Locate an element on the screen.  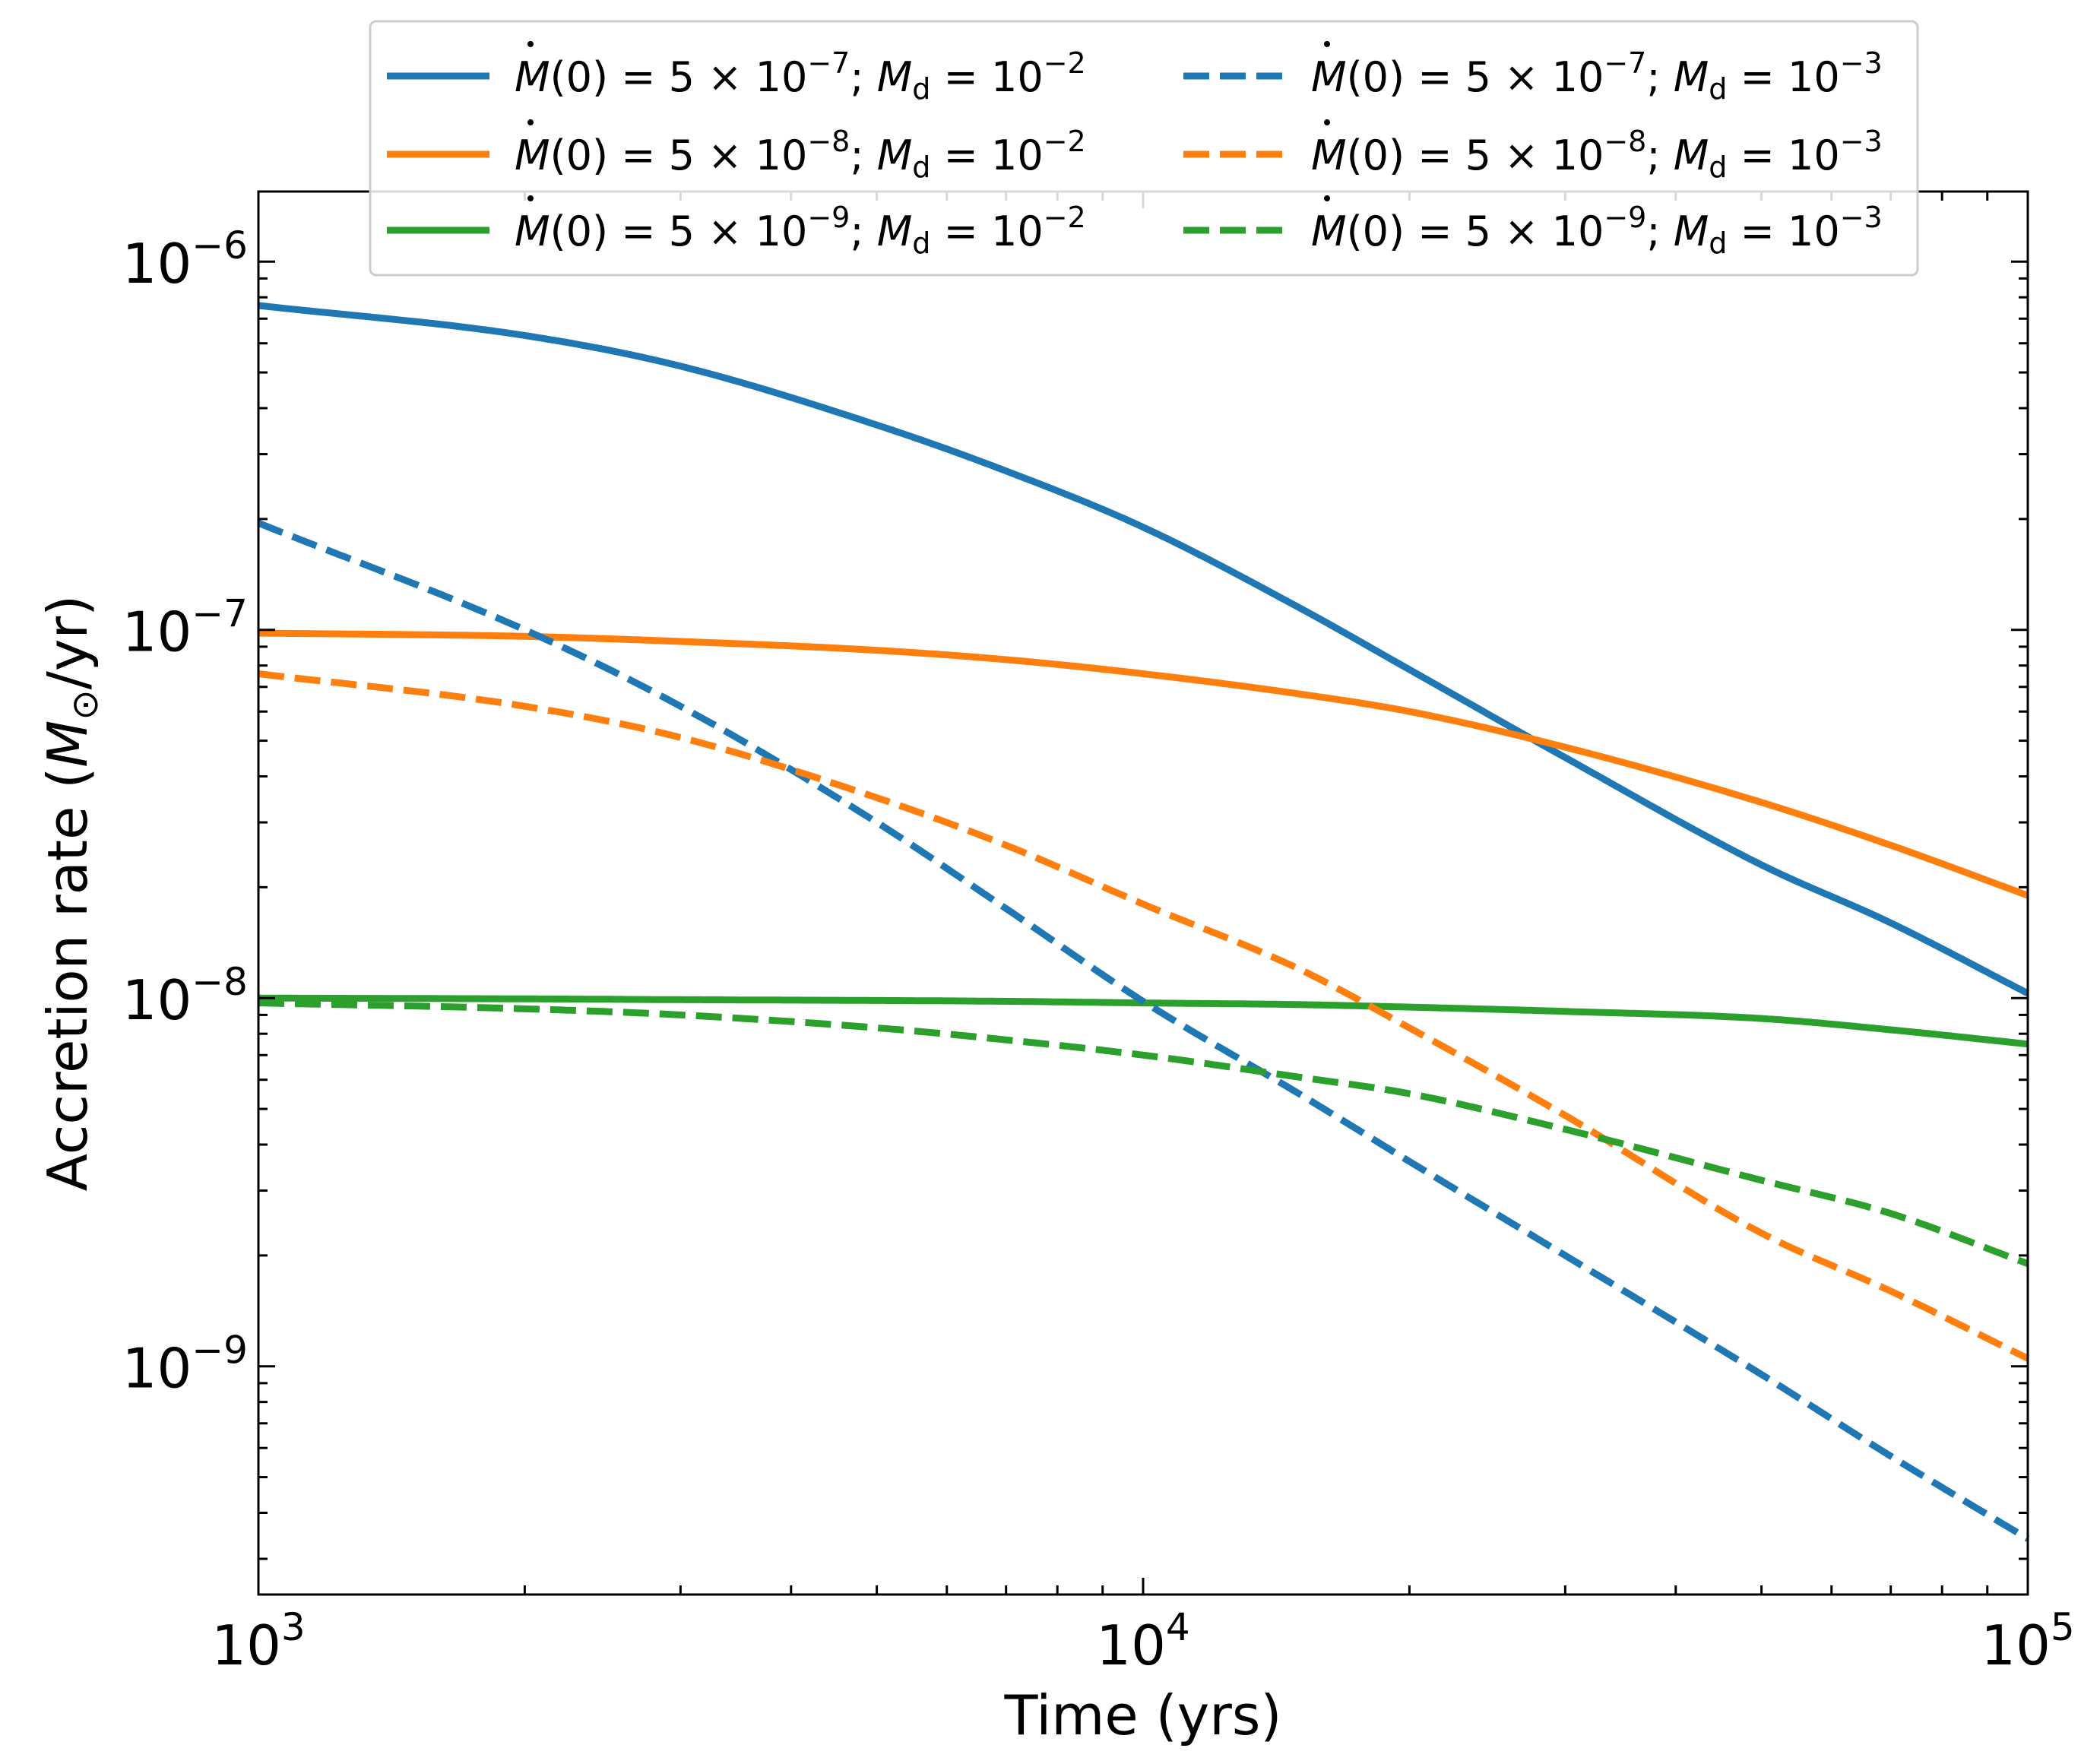
y-axis-title: Accretion rate (M⊙/yr) is located at coordinates (71, 893).